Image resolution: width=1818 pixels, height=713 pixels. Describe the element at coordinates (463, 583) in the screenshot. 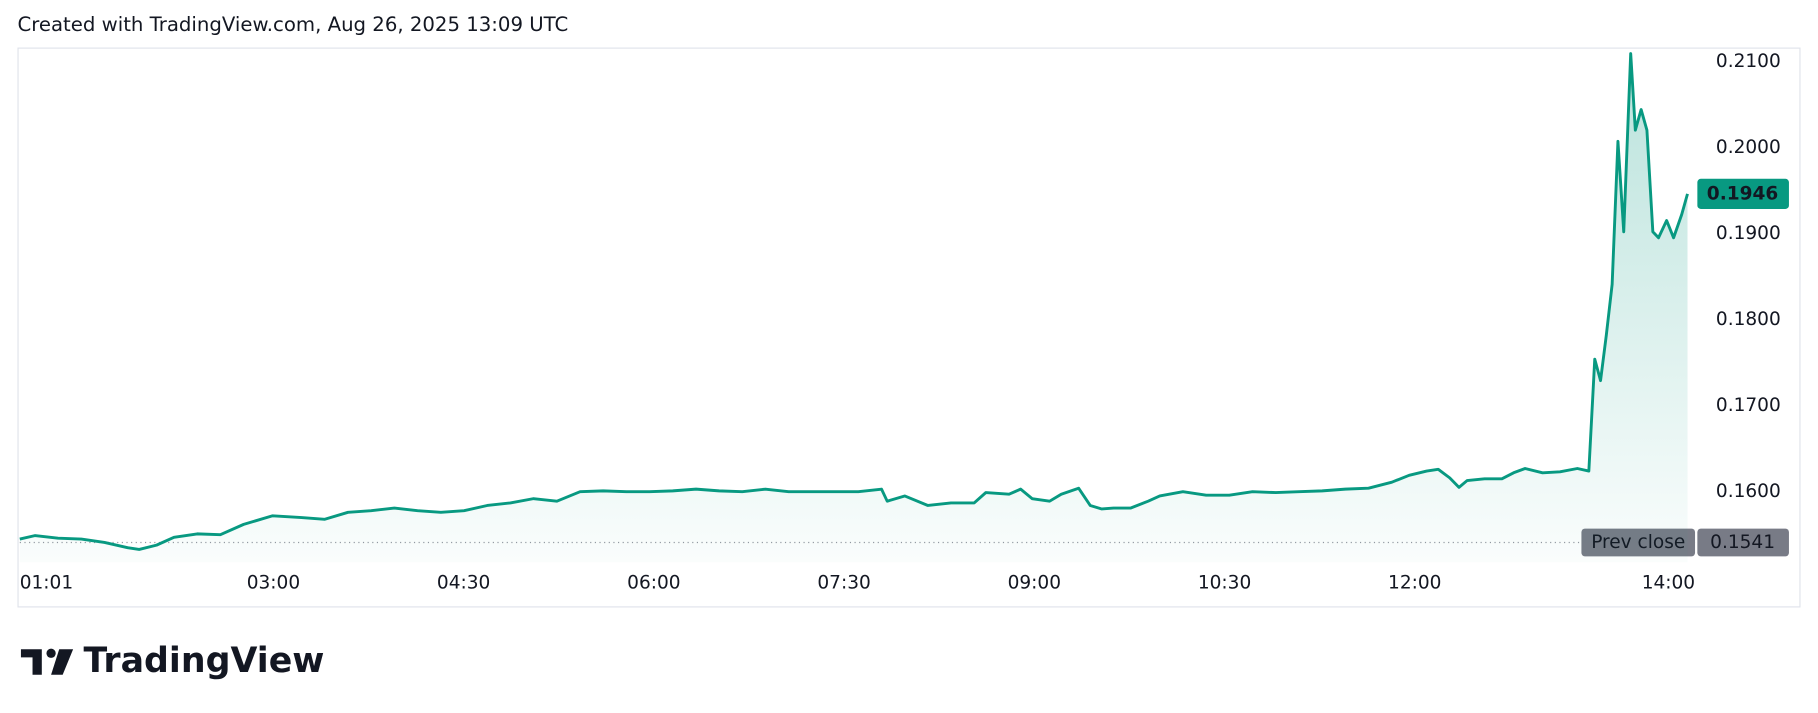

I see `x-tick-label: 04:30` at that location.